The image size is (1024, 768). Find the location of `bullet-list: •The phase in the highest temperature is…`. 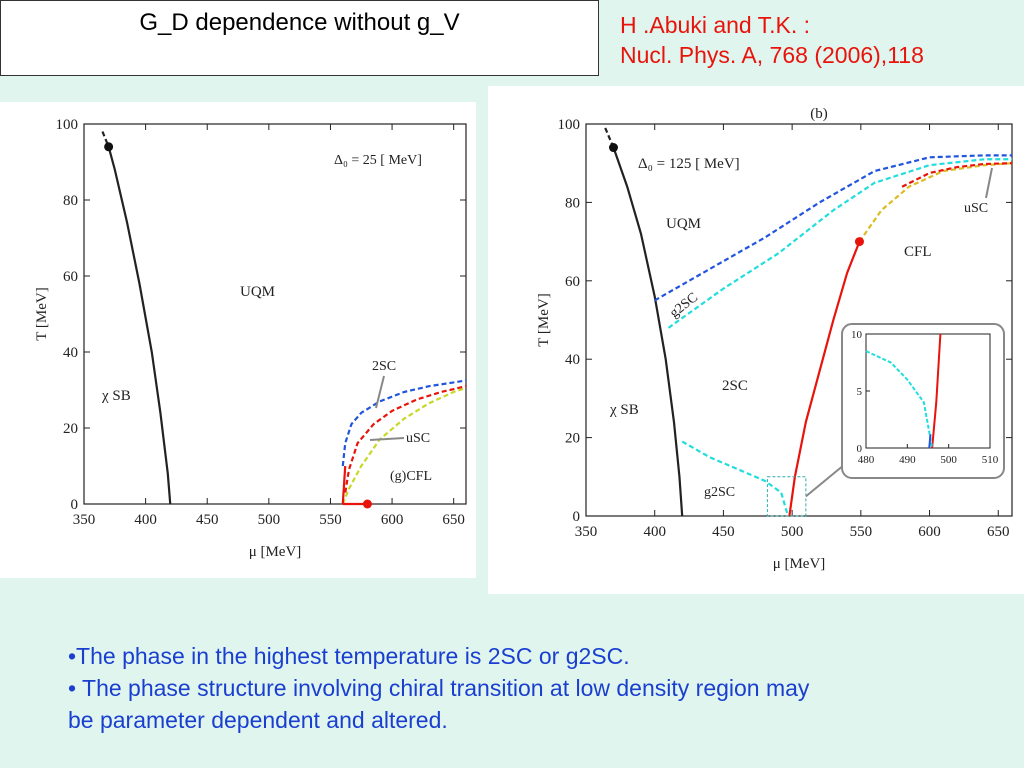

bullet-list: •The phase in the highest temperature is… is located at coordinates (538, 688).